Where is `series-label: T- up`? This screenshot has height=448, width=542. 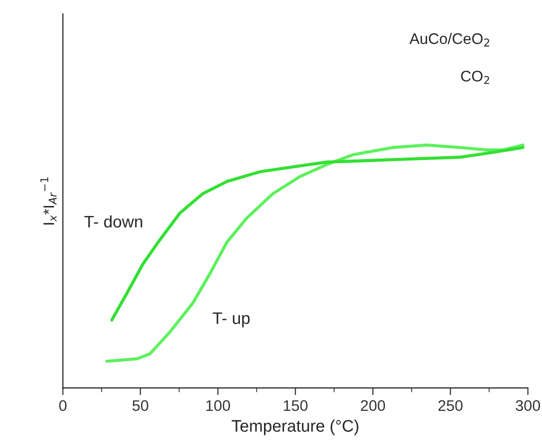 series-label: T- up is located at coordinates (231, 320).